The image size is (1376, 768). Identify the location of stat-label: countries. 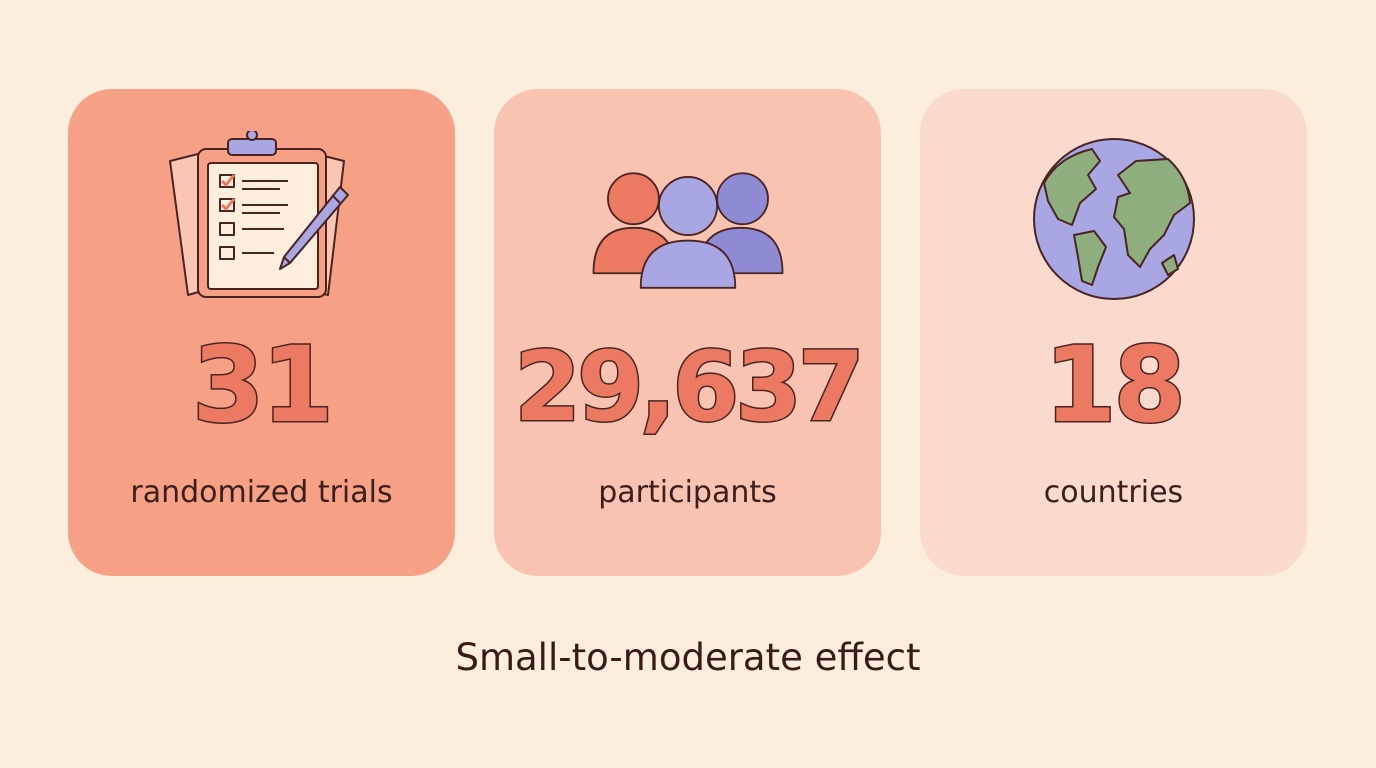
(1113, 492).